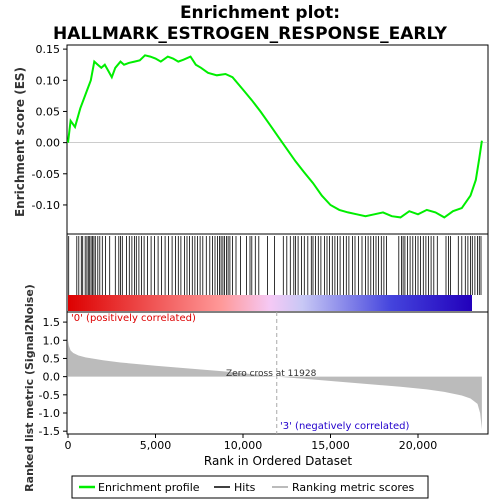 The height and width of the screenshot is (500, 500). I want to click on rank-y-axis-label: Ranked list metric (Signal2Noise), so click(29, 388).